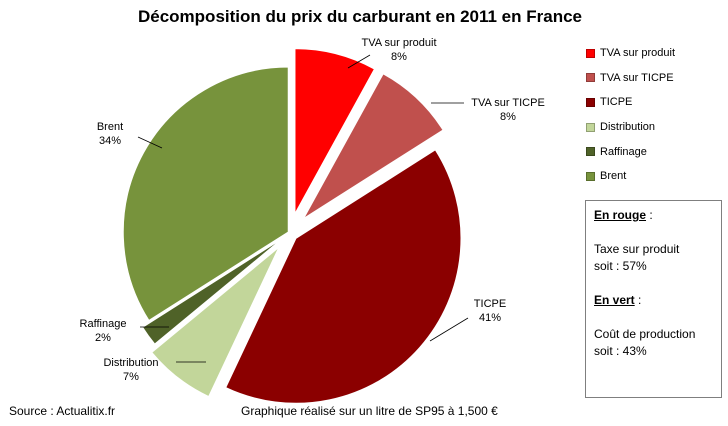 The image size is (728, 426). What do you see at coordinates (614, 300) in the screenshot?
I see `green-heading: En vert` at bounding box center [614, 300].